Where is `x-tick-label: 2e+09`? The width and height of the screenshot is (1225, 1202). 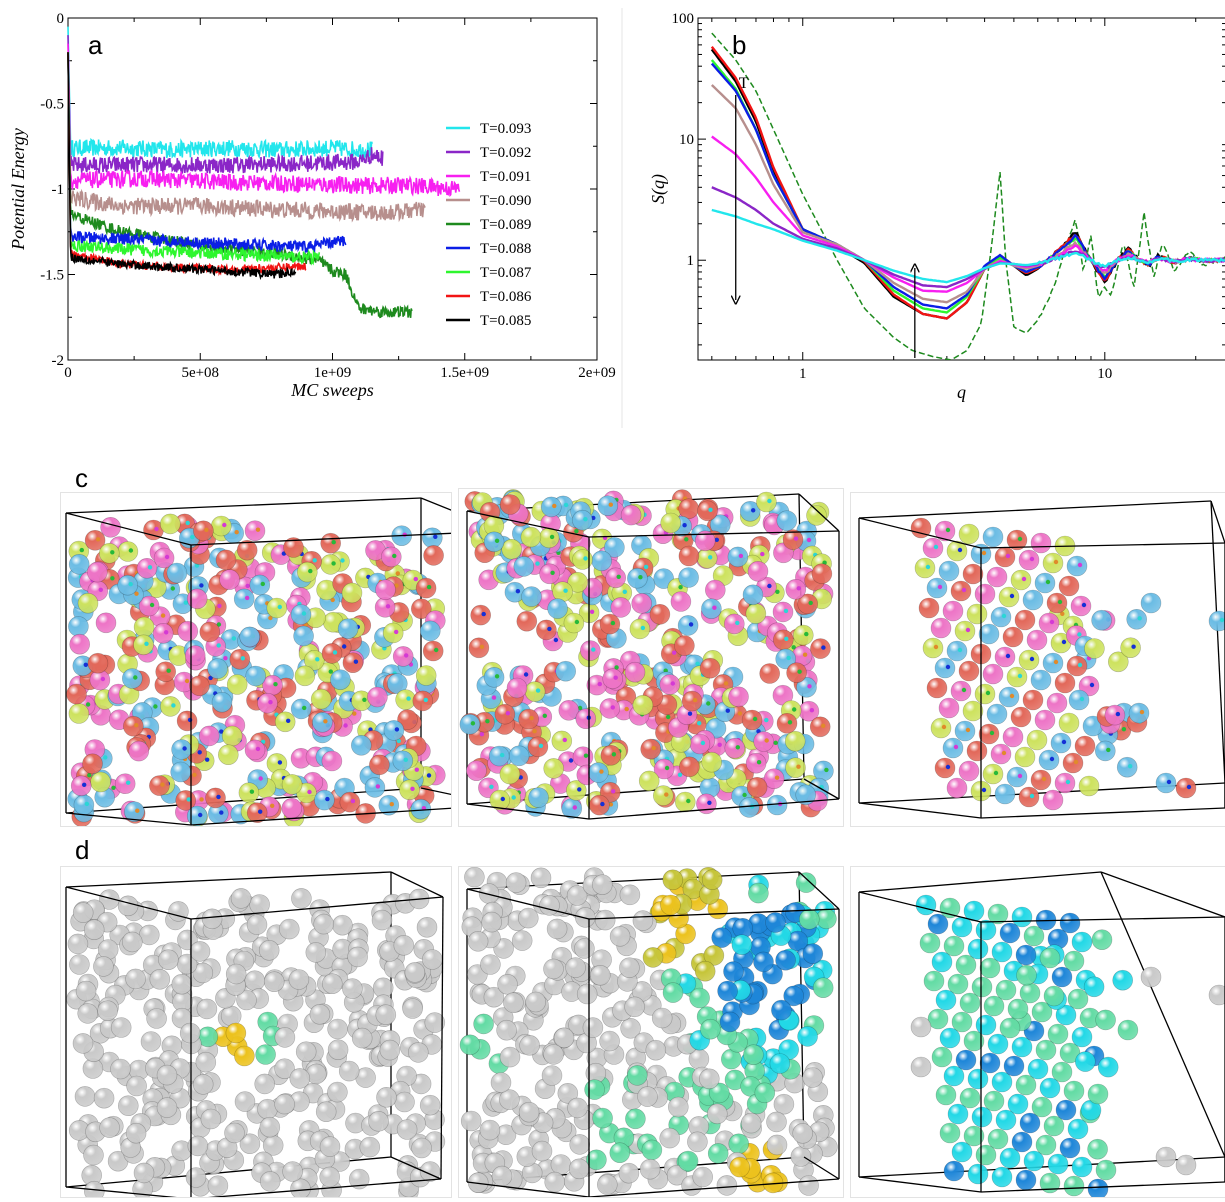
x-tick-label: 2e+09 is located at coordinates (597, 373).